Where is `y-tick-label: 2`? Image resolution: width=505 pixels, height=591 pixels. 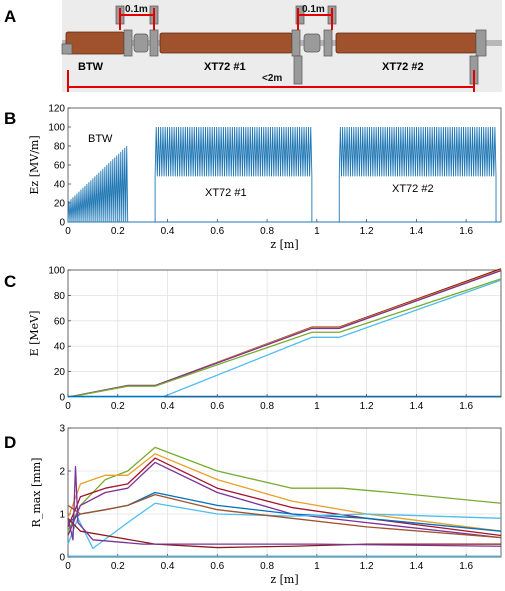
y-tick-label: 2 is located at coordinates (62, 472).